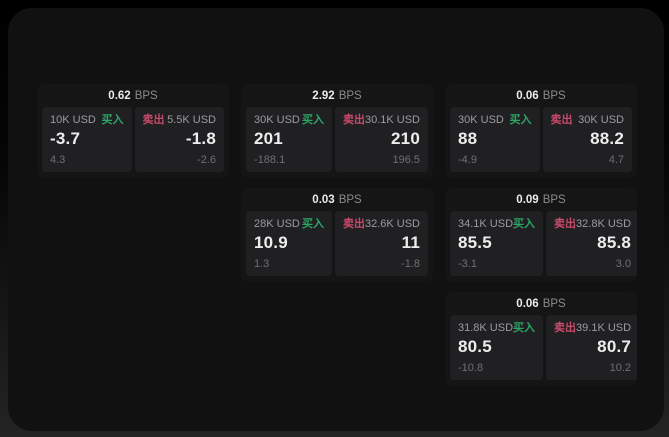  Describe the element at coordinates (604, 328) in the screenshot. I see `sell-amount: 39.1K USD` at that location.